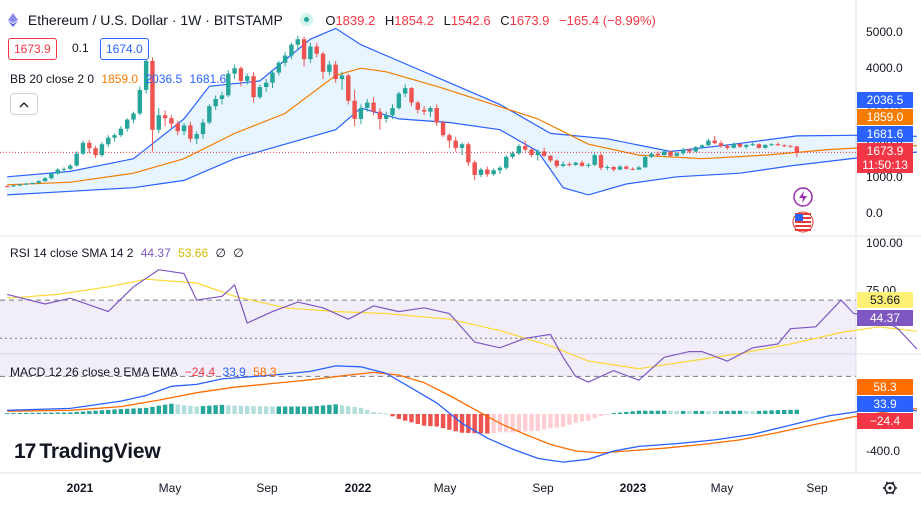 Image resolution: width=921 pixels, height=506 pixels. Describe the element at coordinates (330, 20) in the screenshot. I see `ohlc-open-key: O` at that location.